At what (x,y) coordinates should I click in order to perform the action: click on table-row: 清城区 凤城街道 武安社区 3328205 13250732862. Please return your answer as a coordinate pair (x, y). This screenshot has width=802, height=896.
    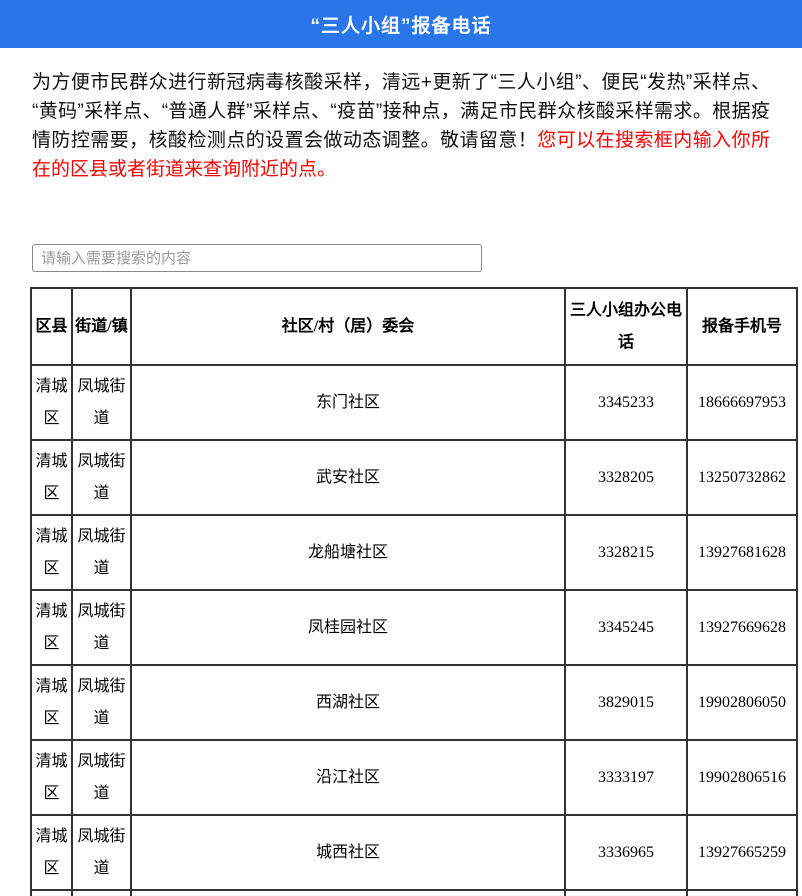
    Looking at the image, I should click on (414, 477).